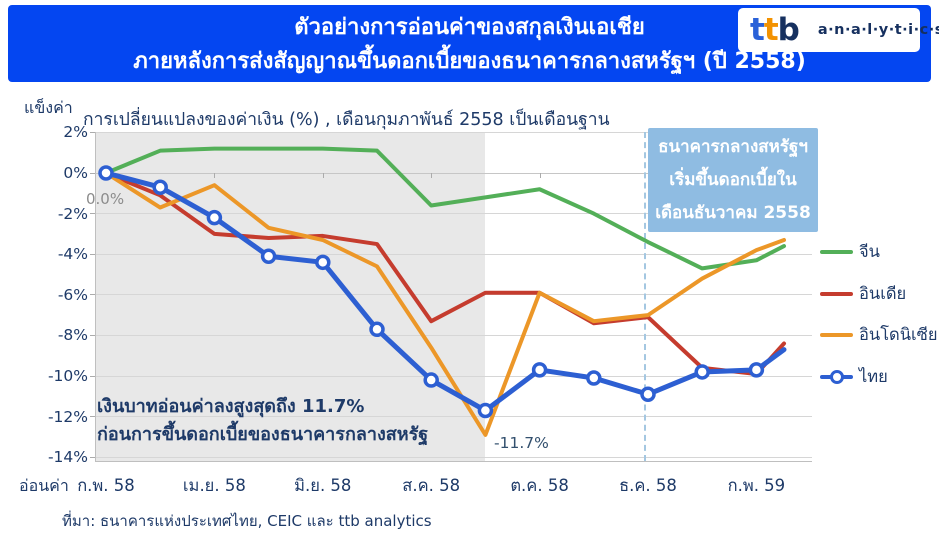  What do you see at coordinates (873, 376) in the screenshot?
I see `legend-label-thailand: ไทย` at bounding box center [873, 376].